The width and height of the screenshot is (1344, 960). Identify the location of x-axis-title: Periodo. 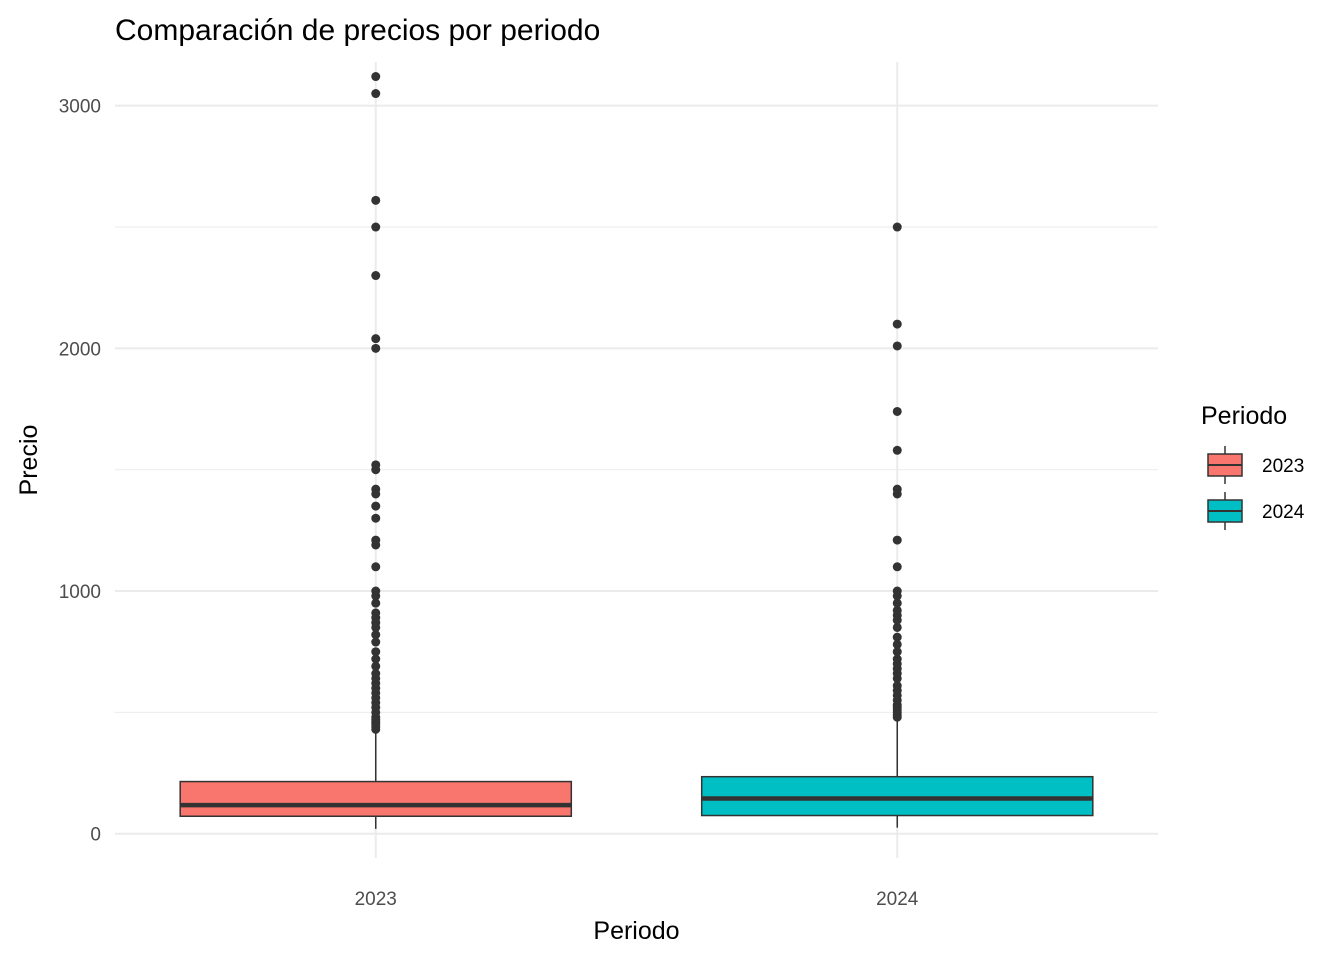
(636, 931).